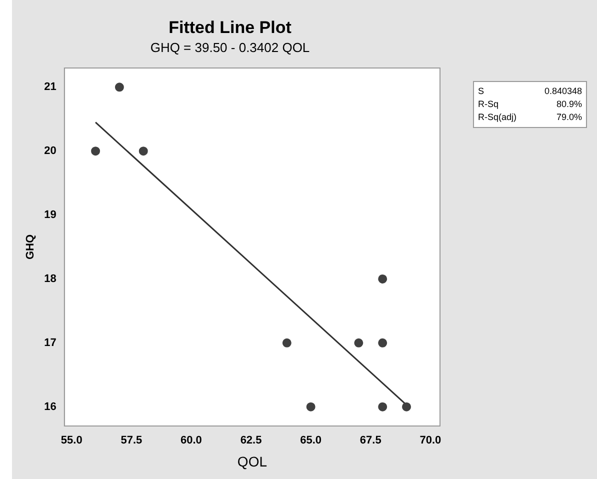 The width and height of the screenshot is (597, 479). Describe the element at coordinates (30, 247) in the screenshot. I see `y-axis-title: GHQ` at that location.